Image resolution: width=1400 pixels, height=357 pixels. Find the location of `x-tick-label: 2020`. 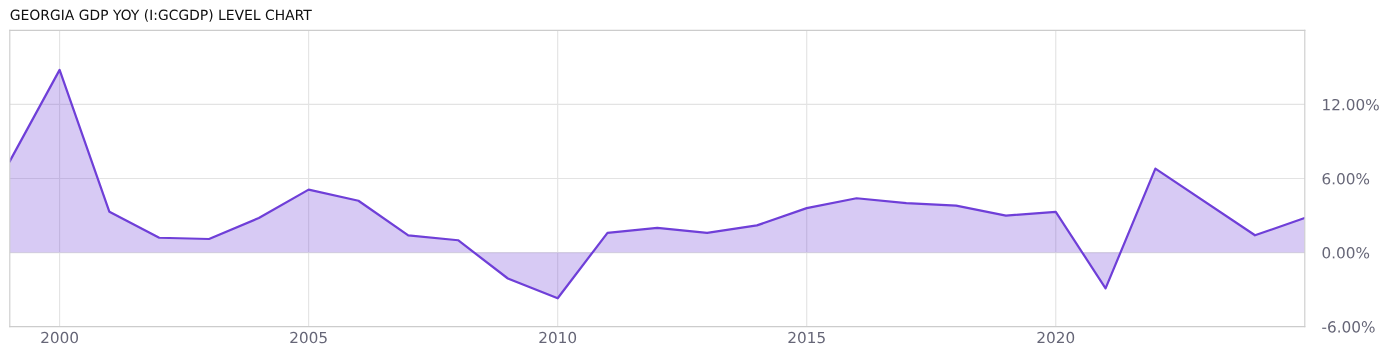

x-tick-label: 2020 is located at coordinates (1056, 337).